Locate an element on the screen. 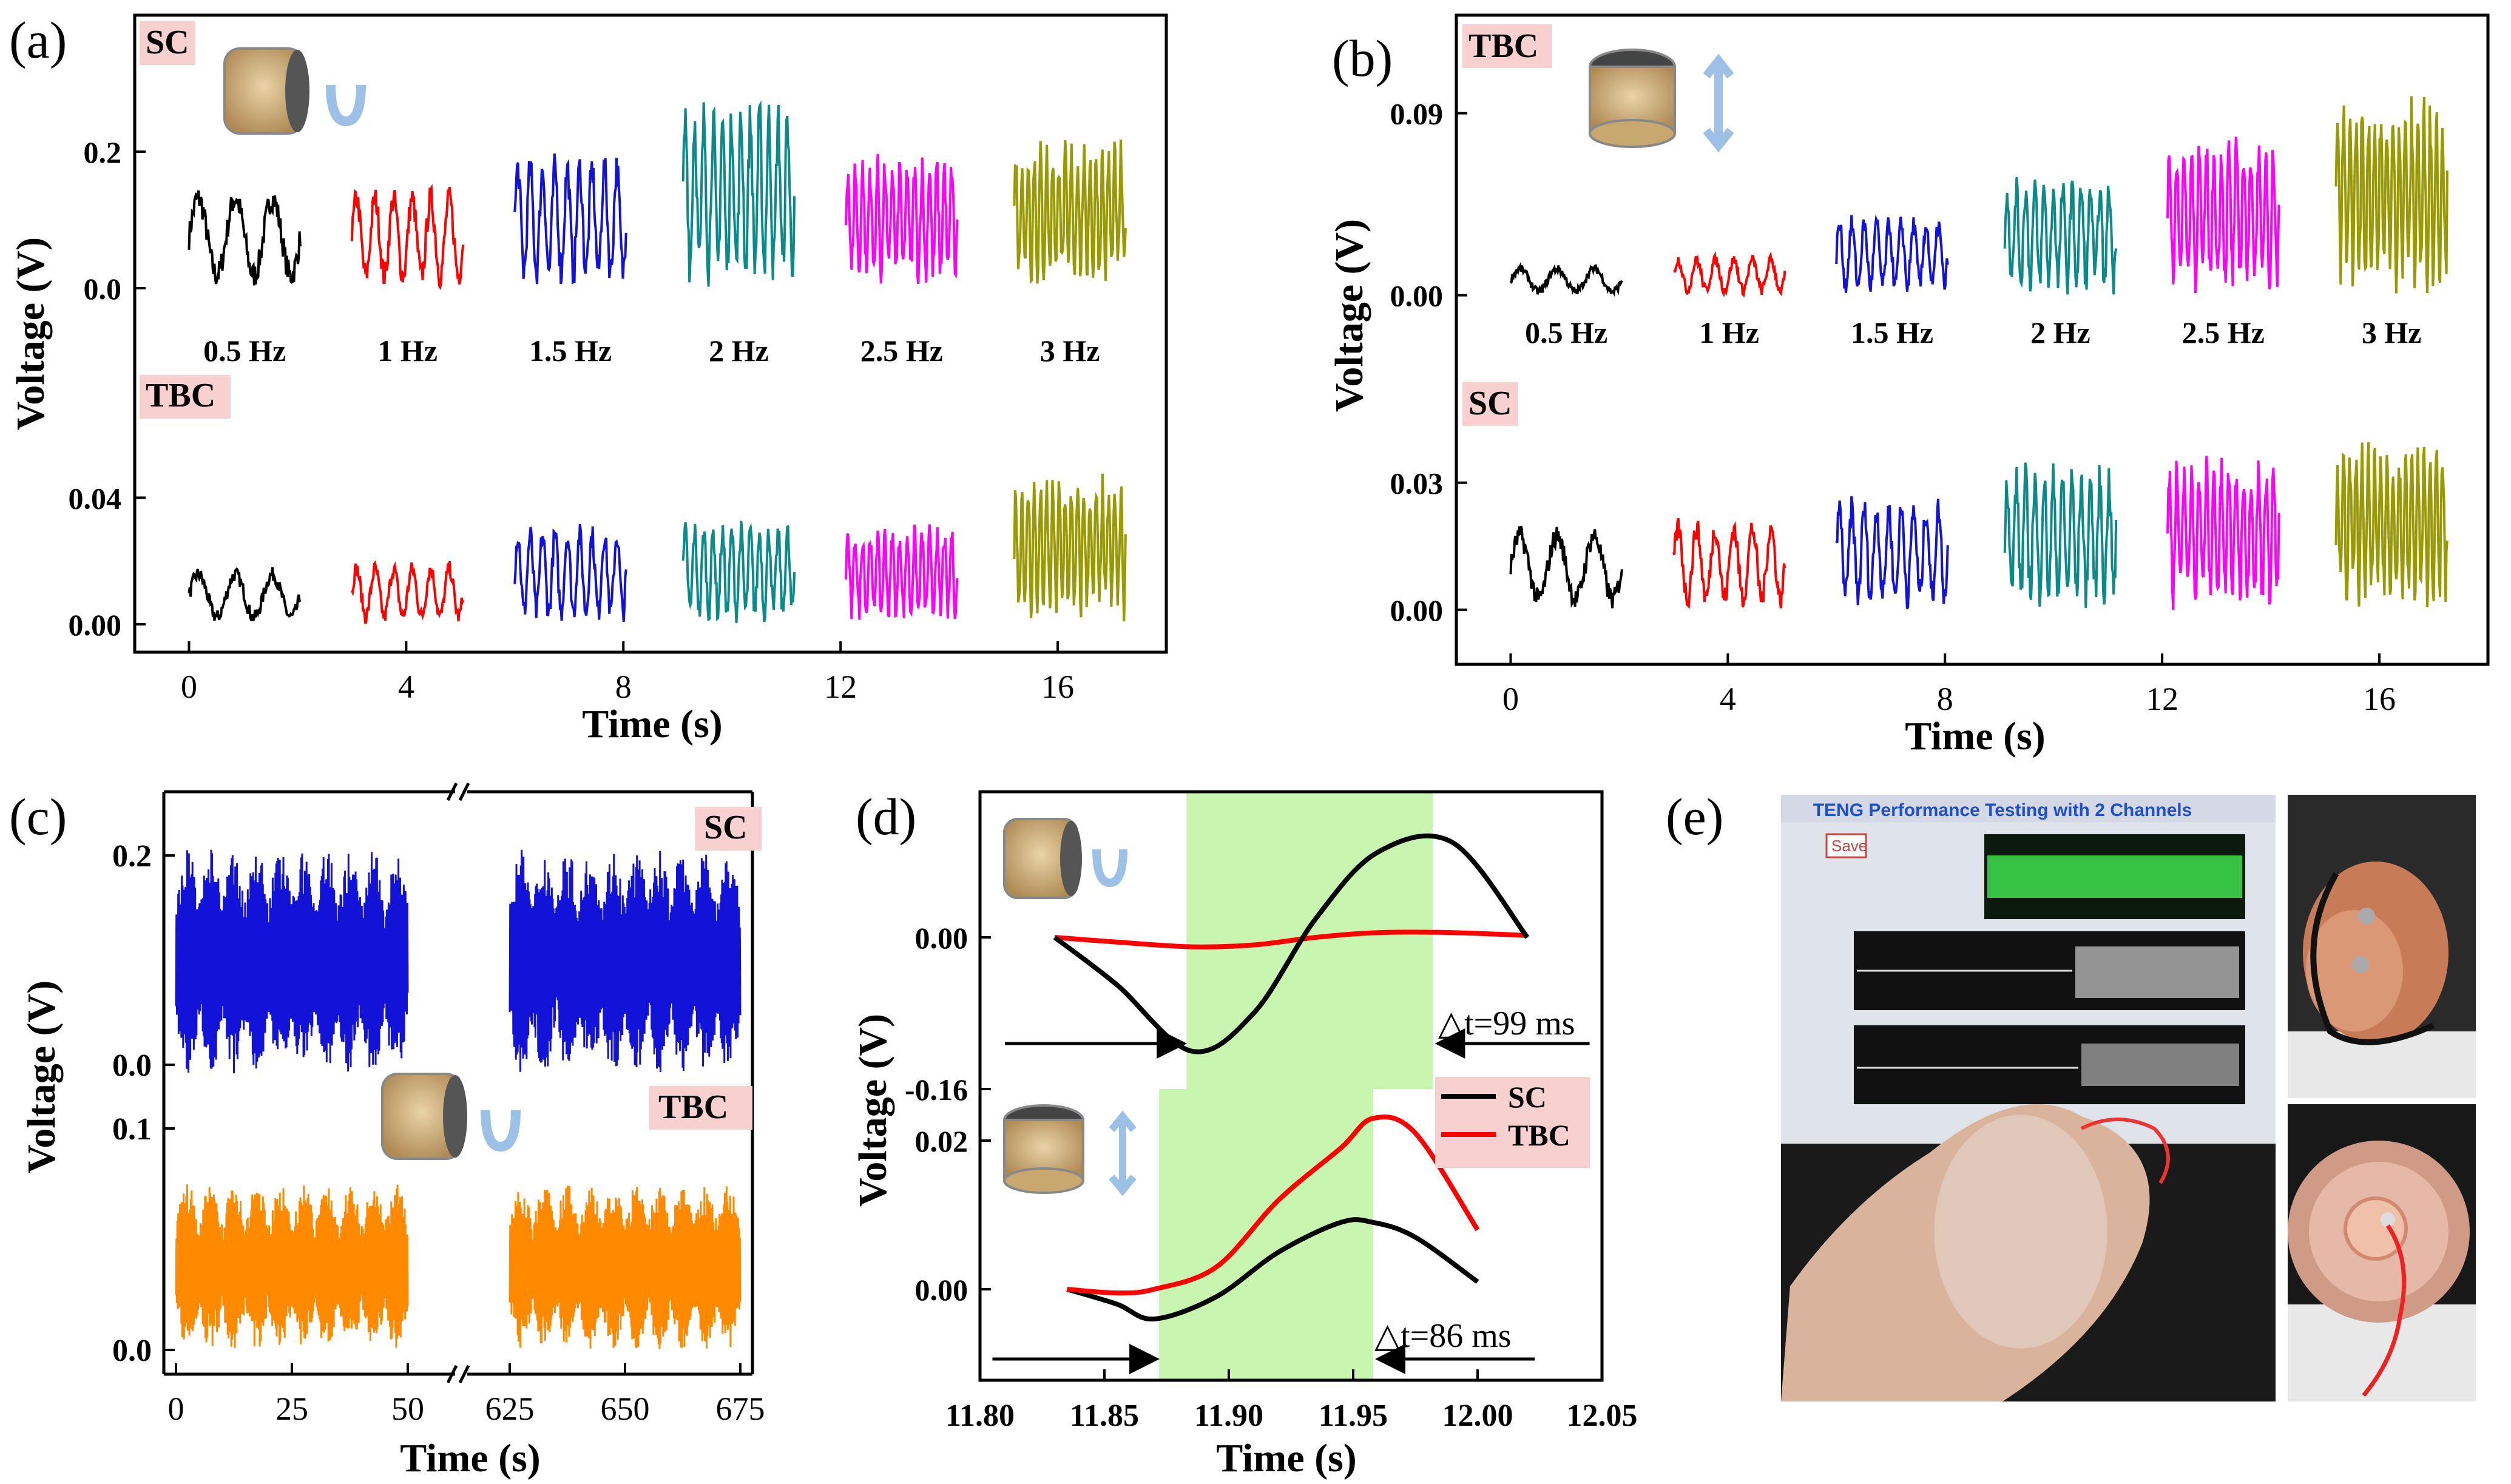 The width and height of the screenshot is (2511, 1484). y-tick-label: 0.02 is located at coordinates (942, 1141).